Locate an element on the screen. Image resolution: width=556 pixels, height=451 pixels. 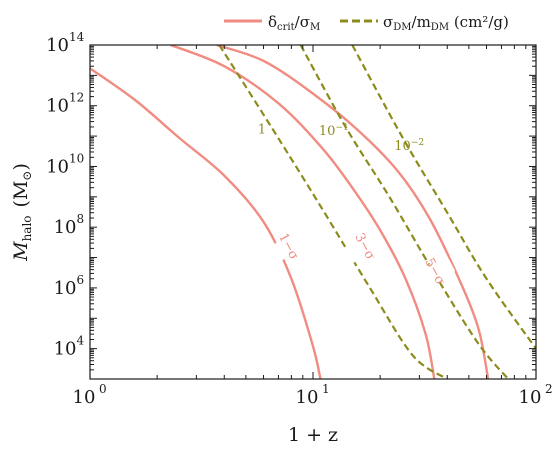
legend: δcrit/σM σDM/mDM (cm²/g) is located at coordinates (366, 23).